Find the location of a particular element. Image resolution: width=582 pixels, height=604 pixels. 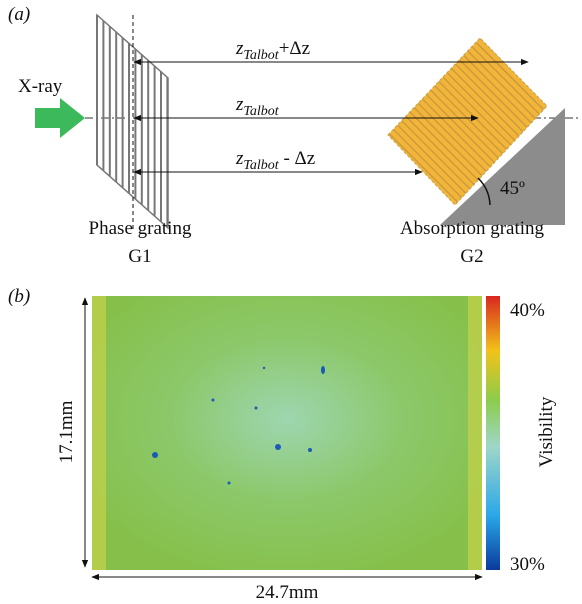

xray-arrow is located at coordinates (60, 118).